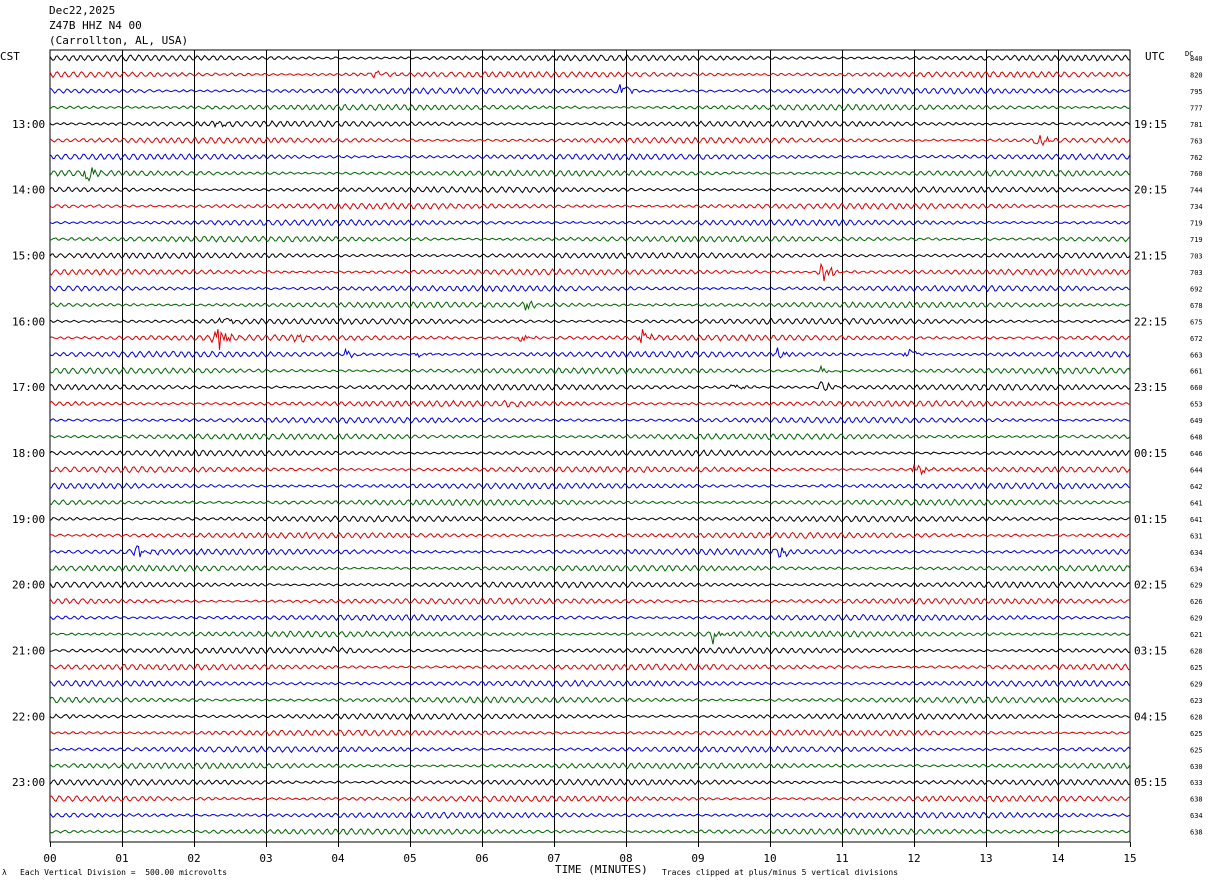 The height and width of the screenshot is (886, 1210). Describe the element at coordinates (481, 858) in the screenshot. I see `x-tick-label: 06` at that location.